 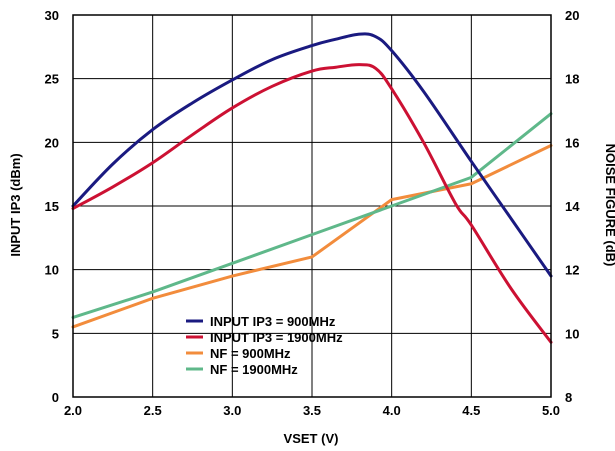 What do you see at coordinates (572, 206) in the screenshot?
I see `y-right-tick-label: 14` at bounding box center [572, 206].